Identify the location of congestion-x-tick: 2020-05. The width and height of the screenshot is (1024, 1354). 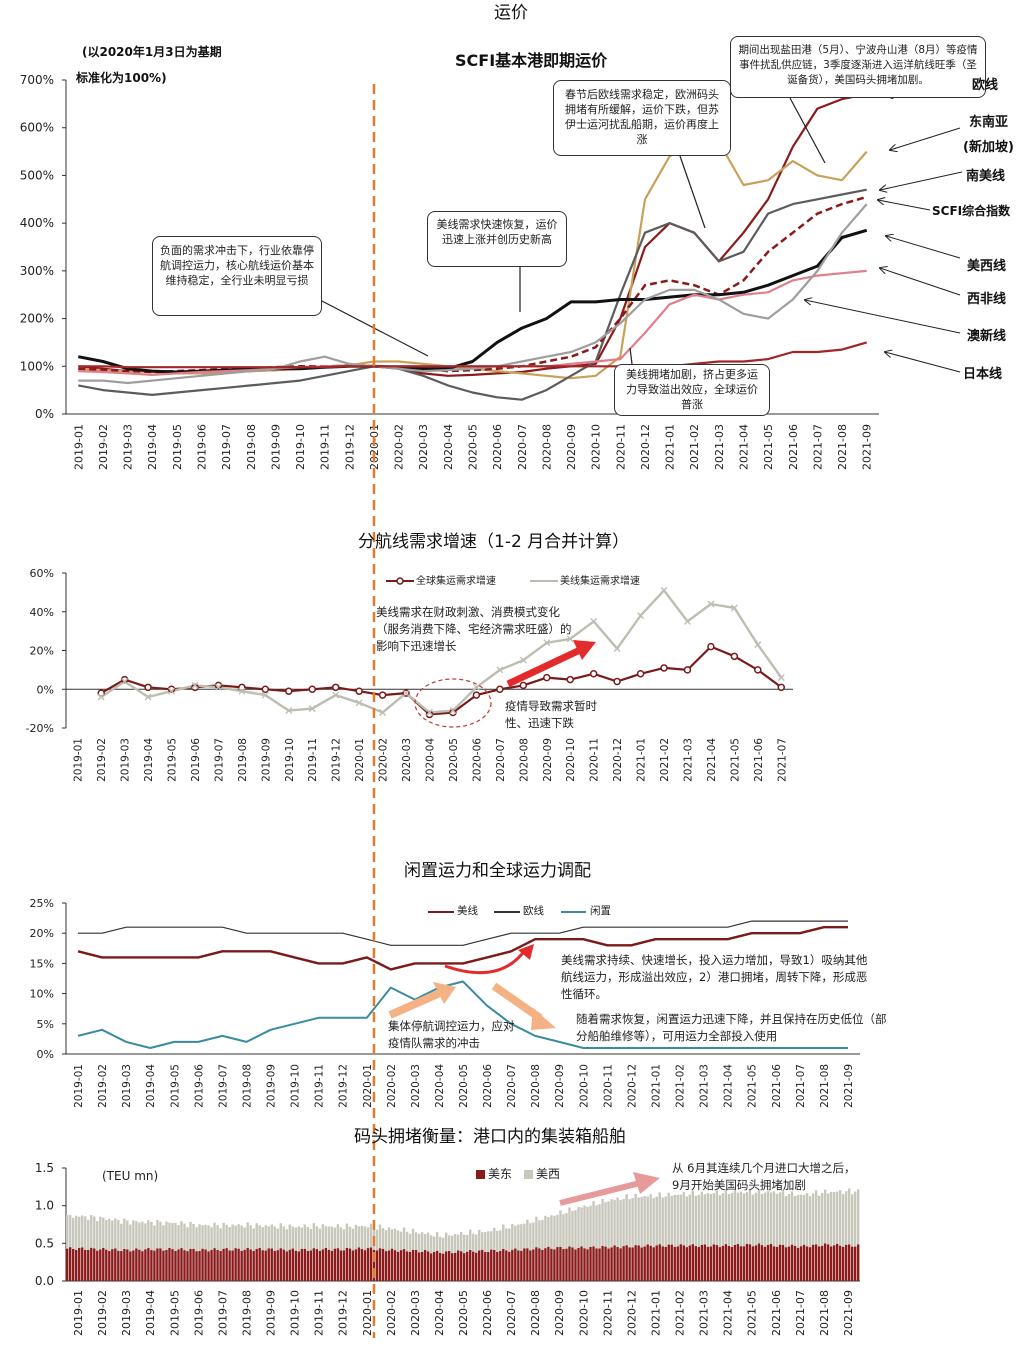
(463, 1313).